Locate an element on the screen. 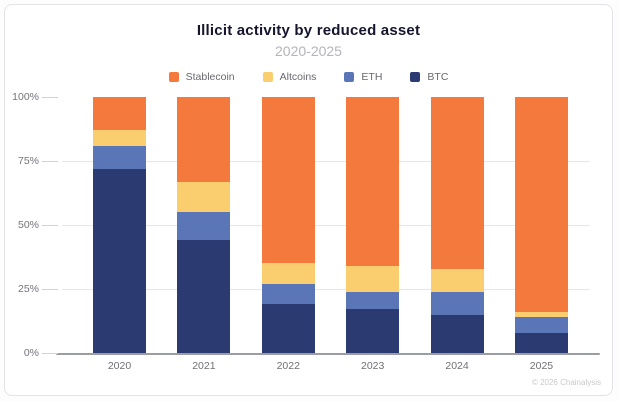 Image resolution: width=619 pixels, height=402 pixels. bar-2025 is located at coordinates (541, 225).